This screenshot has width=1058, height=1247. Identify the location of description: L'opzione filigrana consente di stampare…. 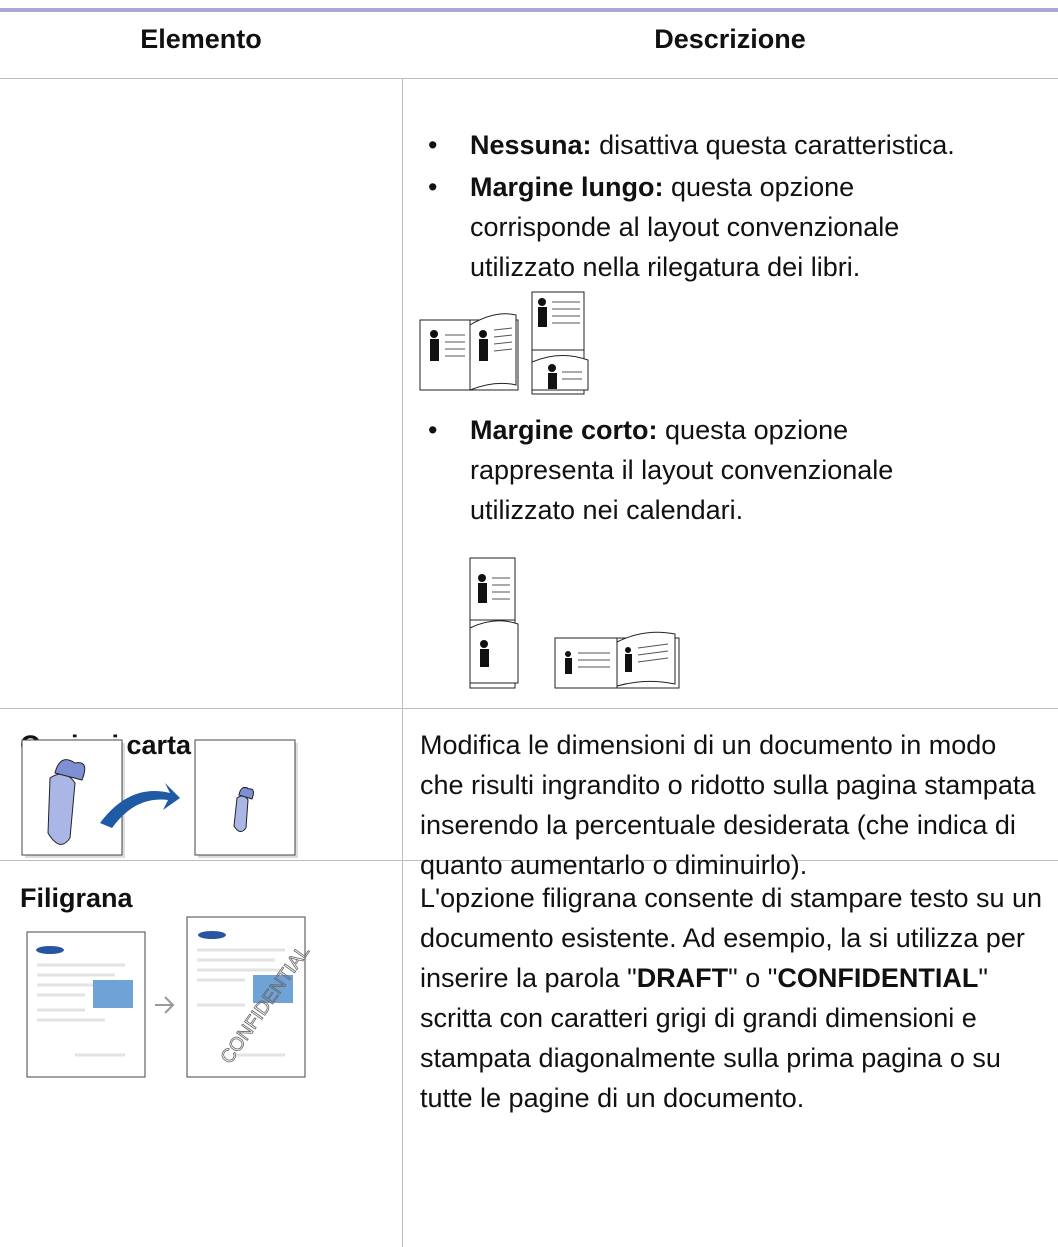
(735, 998).